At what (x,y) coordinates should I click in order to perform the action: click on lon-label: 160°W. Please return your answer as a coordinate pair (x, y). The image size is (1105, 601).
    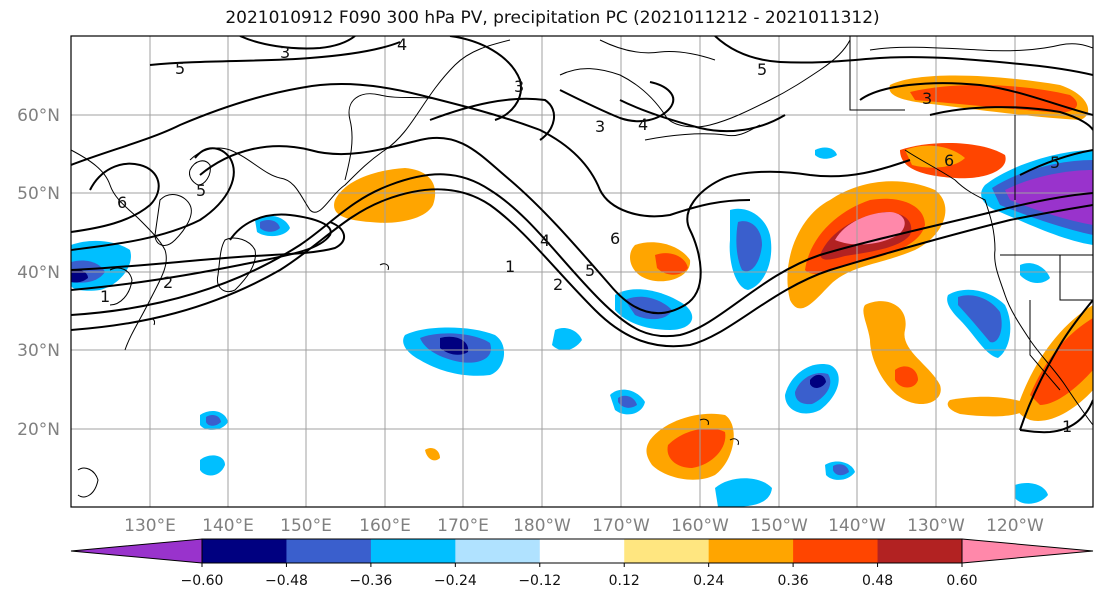
    Looking at the image, I should click on (700, 526).